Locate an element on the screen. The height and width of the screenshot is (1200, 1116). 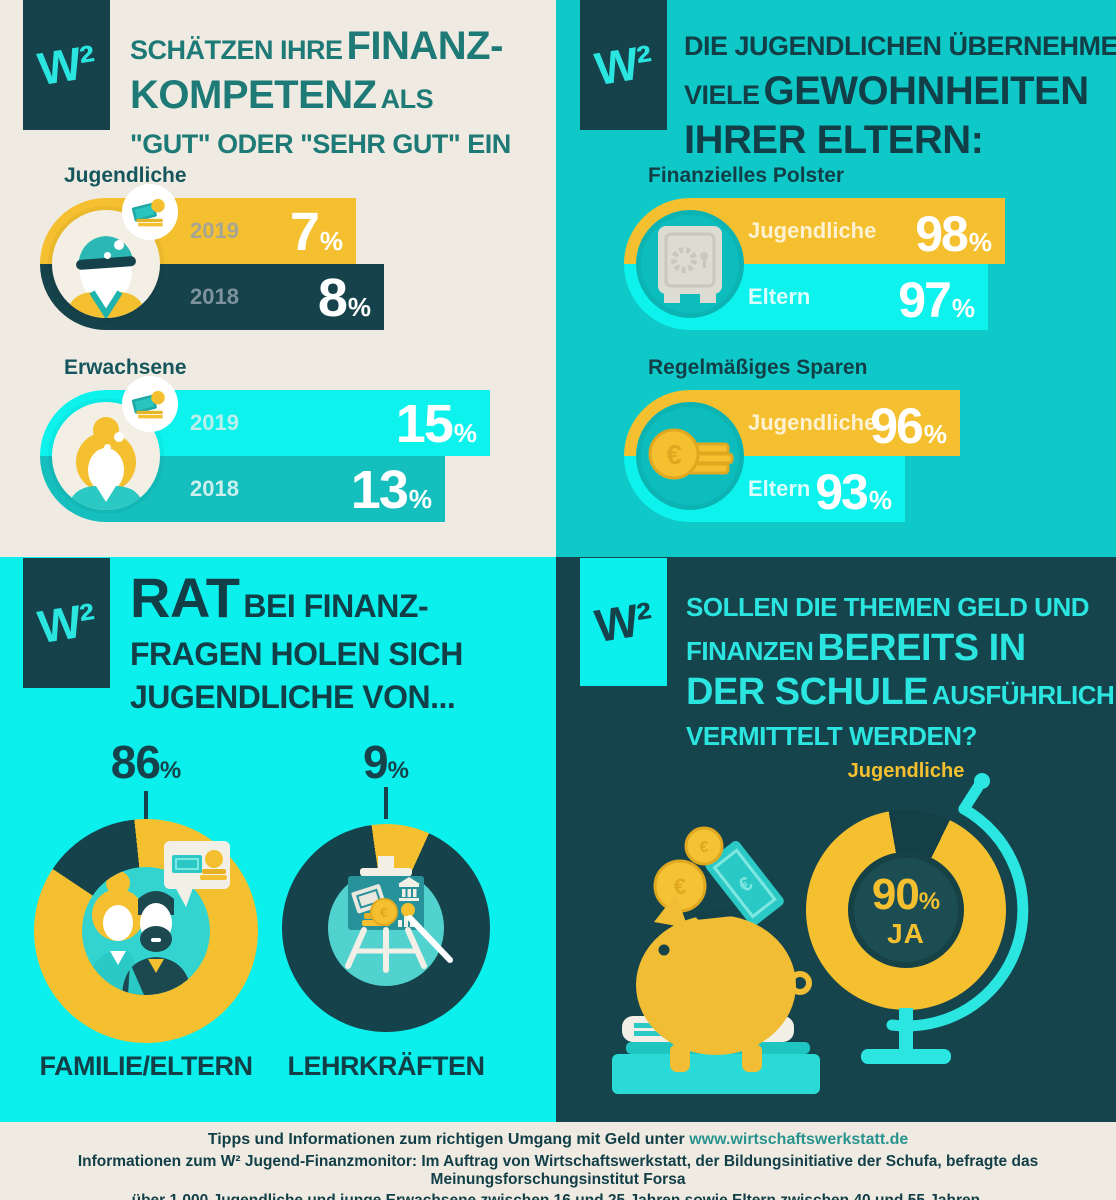
piggy-bank-books-icon: € € € is located at coordinates (716, 960).